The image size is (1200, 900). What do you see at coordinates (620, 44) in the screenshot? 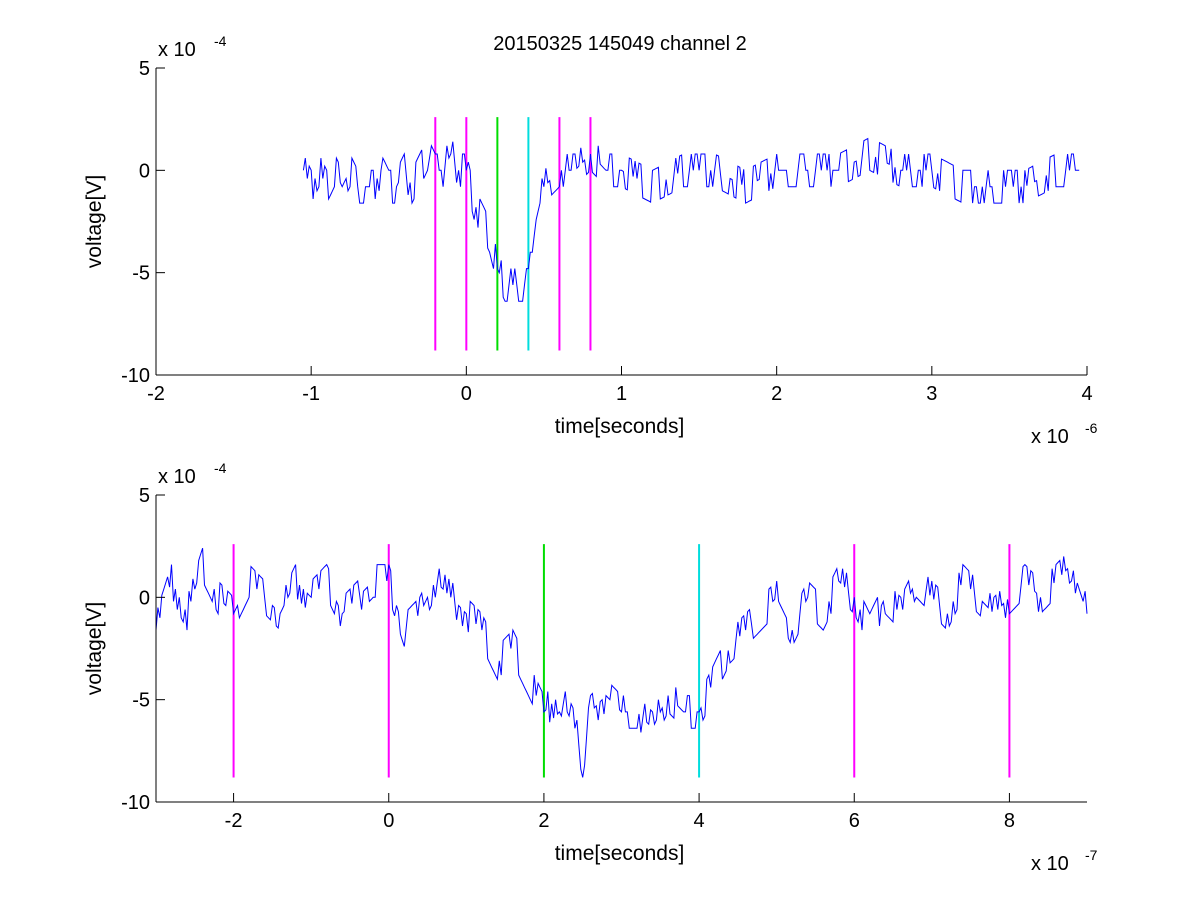
I see `figure-title: 20150325 145049 channel 2` at bounding box center [620, 44].